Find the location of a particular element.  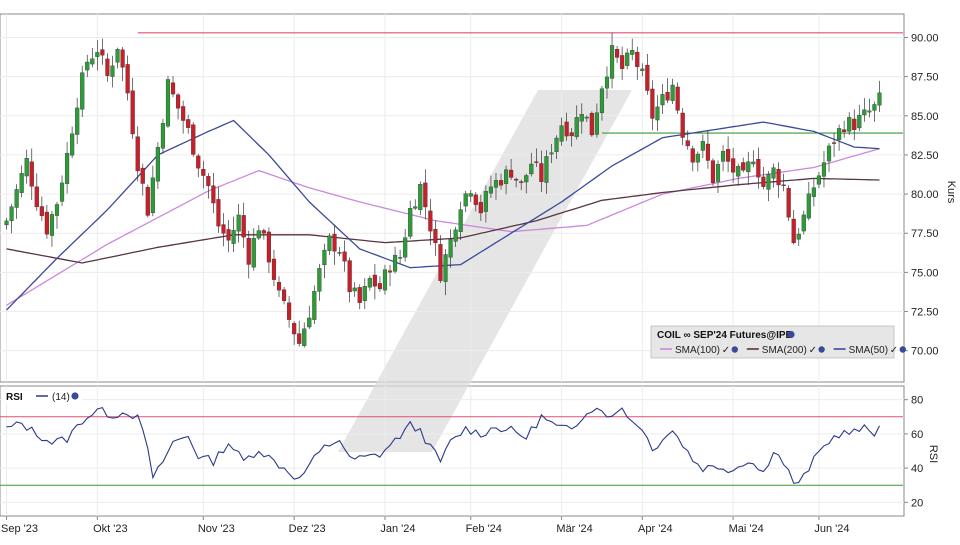

rsi-axis-ticks: 20 40 60 80 is located at coordinates (913, 452).